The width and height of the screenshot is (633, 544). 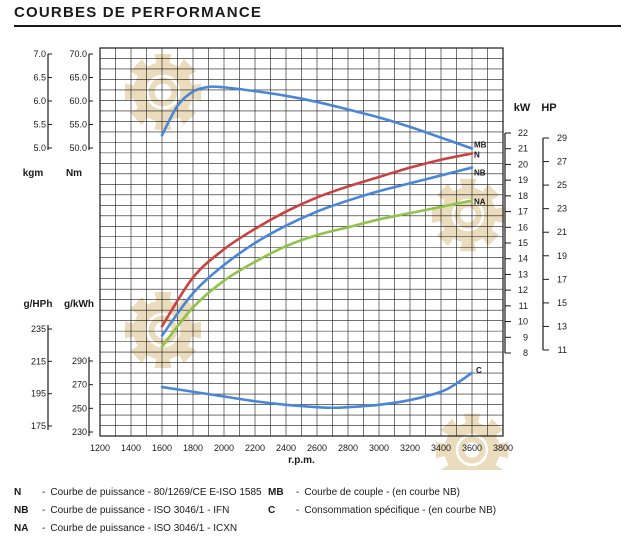 I want to click on gkwh-tick-label: 290, so click(x=79, y=361).